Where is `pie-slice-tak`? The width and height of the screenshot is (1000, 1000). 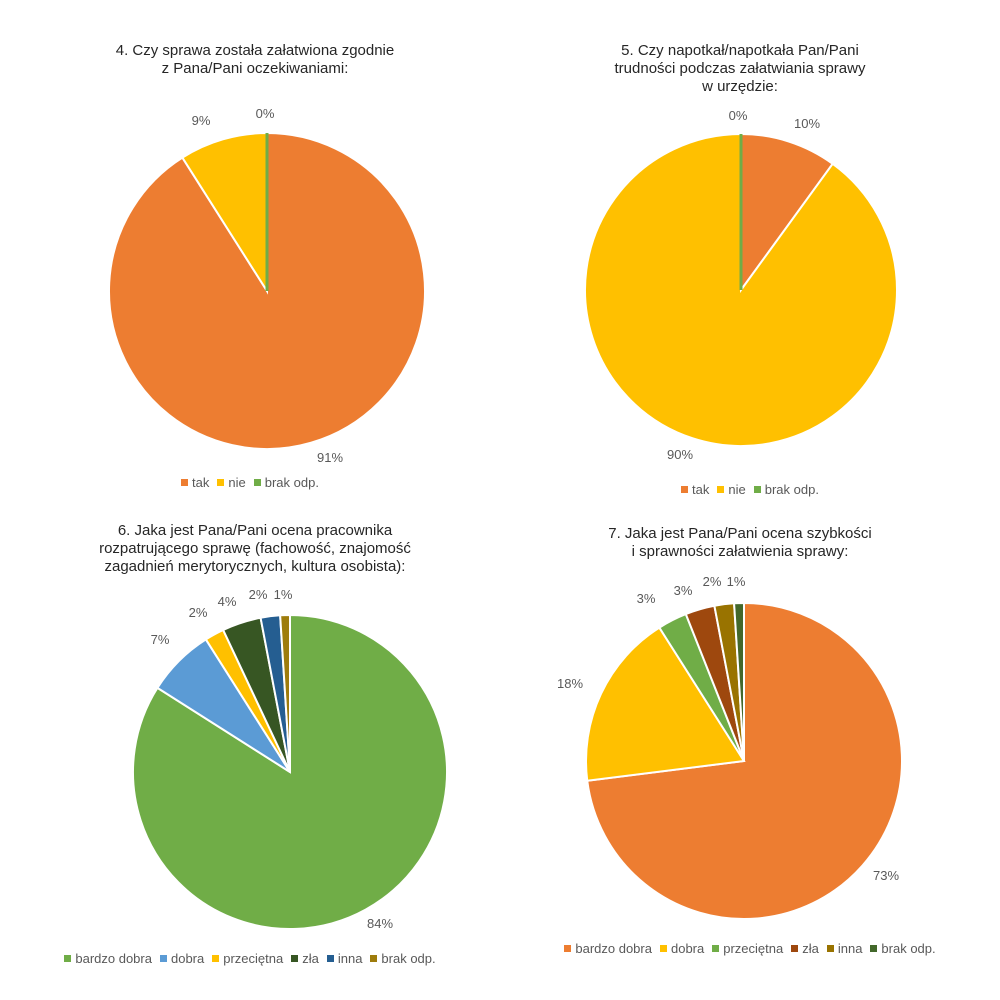 pie-slice-tak is located at coordinates (787, 213).